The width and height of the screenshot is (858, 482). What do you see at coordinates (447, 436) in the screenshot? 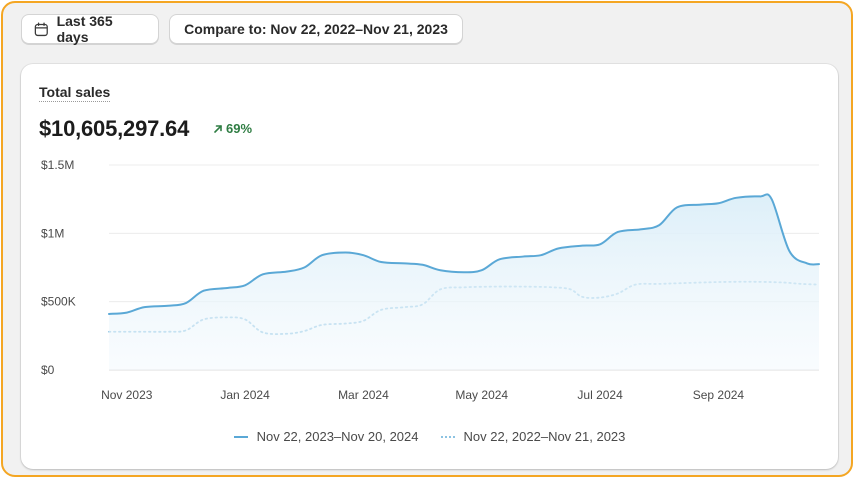
I see `legend-swatch-previous` at bounding box center [447, 436].